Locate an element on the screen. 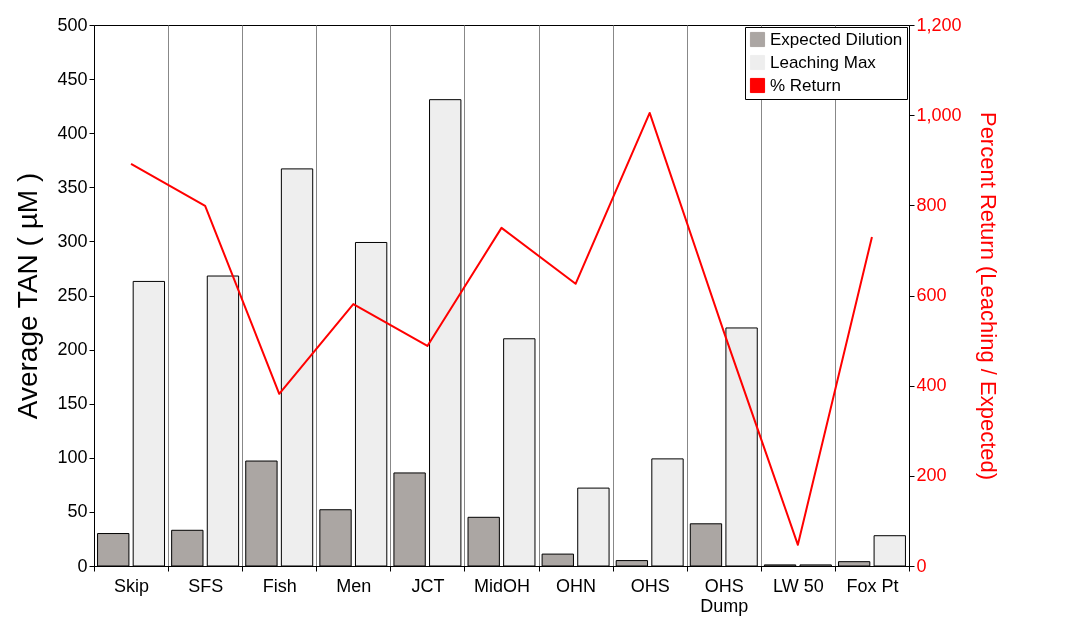 The width and height of the screenshot is (1068, 625). y-tick-label: 50 is located at coordinates (77, 511).